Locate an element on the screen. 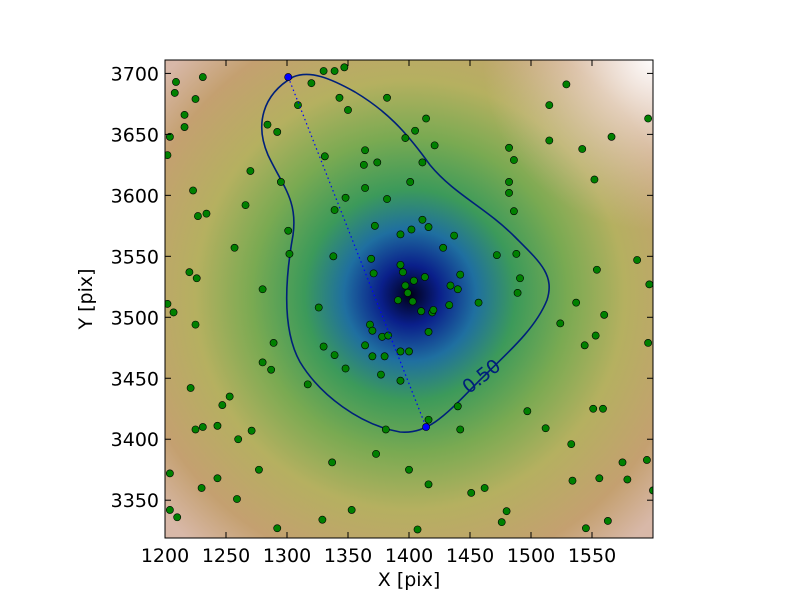  x-axis-label: X [pix] is located at coordinates (409, 580).